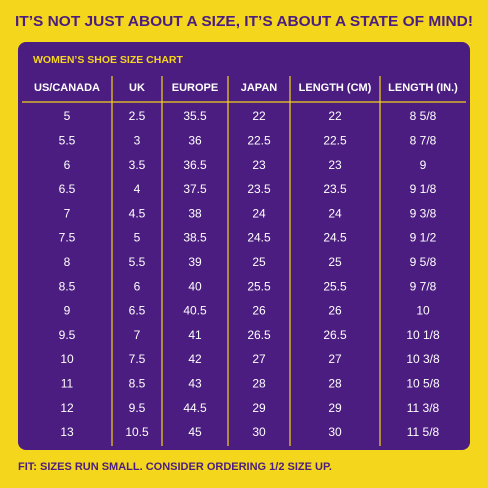 The width and height of the screenshot is (488, 488). I want to click on table-cell: 45, so click(195, 432).